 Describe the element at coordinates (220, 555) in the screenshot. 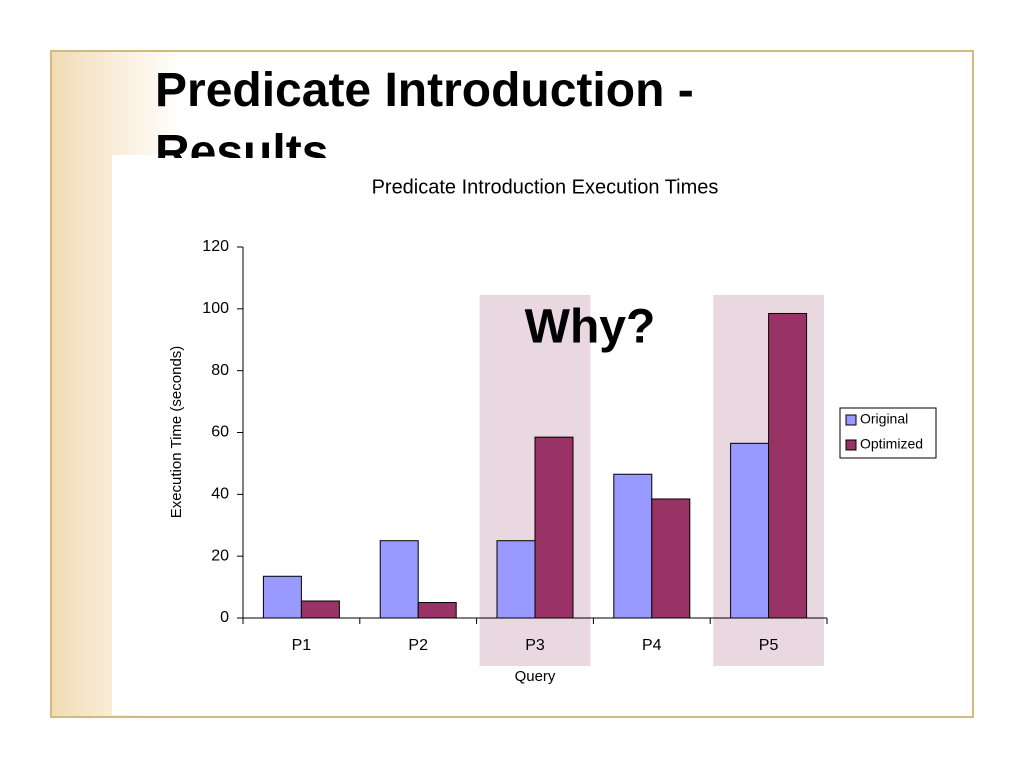

I see `y-tick-label: 20` at that location.